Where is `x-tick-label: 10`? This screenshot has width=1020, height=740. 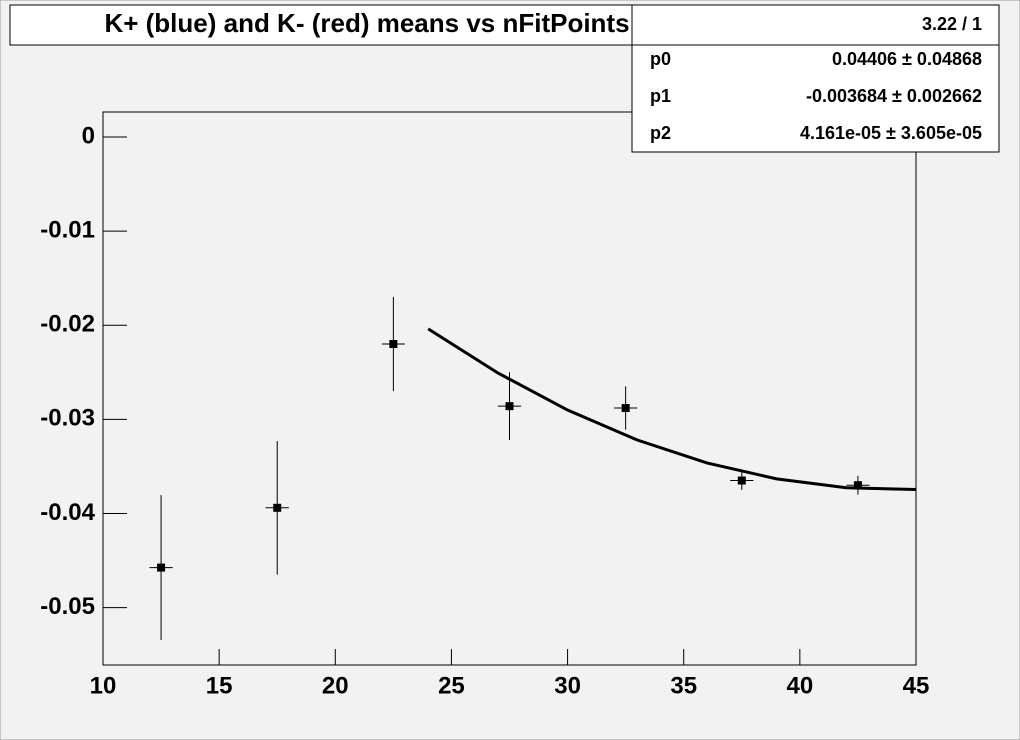
x-tick-label: 10 is located at coordinates (103, 685).